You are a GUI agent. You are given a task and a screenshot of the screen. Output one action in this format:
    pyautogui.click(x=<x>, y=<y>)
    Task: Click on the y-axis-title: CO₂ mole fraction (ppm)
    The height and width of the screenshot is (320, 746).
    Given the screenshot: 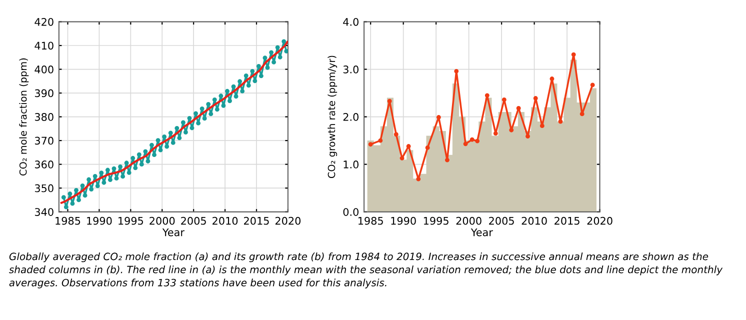 What is the action you would take?
    pyautogui.click(x=24, y=117)
    